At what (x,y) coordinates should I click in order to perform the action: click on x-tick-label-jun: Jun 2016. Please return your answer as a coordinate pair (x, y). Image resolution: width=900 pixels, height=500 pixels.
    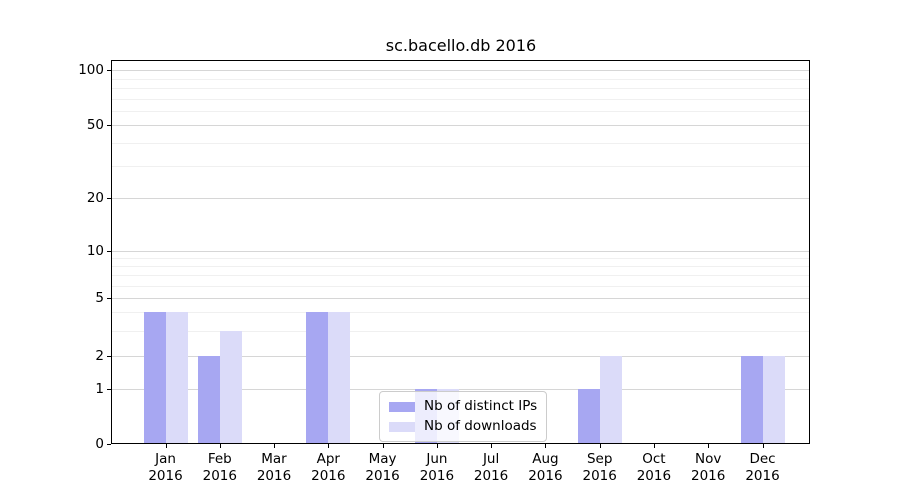
    Looking at the image, I should click on (437, 467).